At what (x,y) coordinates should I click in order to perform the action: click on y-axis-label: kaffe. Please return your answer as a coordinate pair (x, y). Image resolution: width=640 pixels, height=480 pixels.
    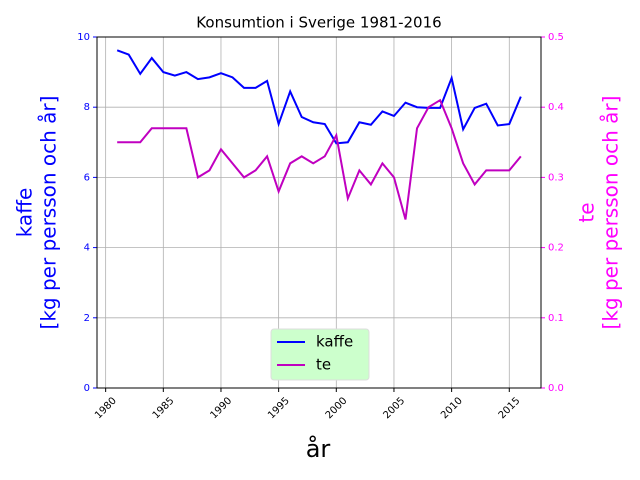
    Looking at the image, I should click on (25, 213).